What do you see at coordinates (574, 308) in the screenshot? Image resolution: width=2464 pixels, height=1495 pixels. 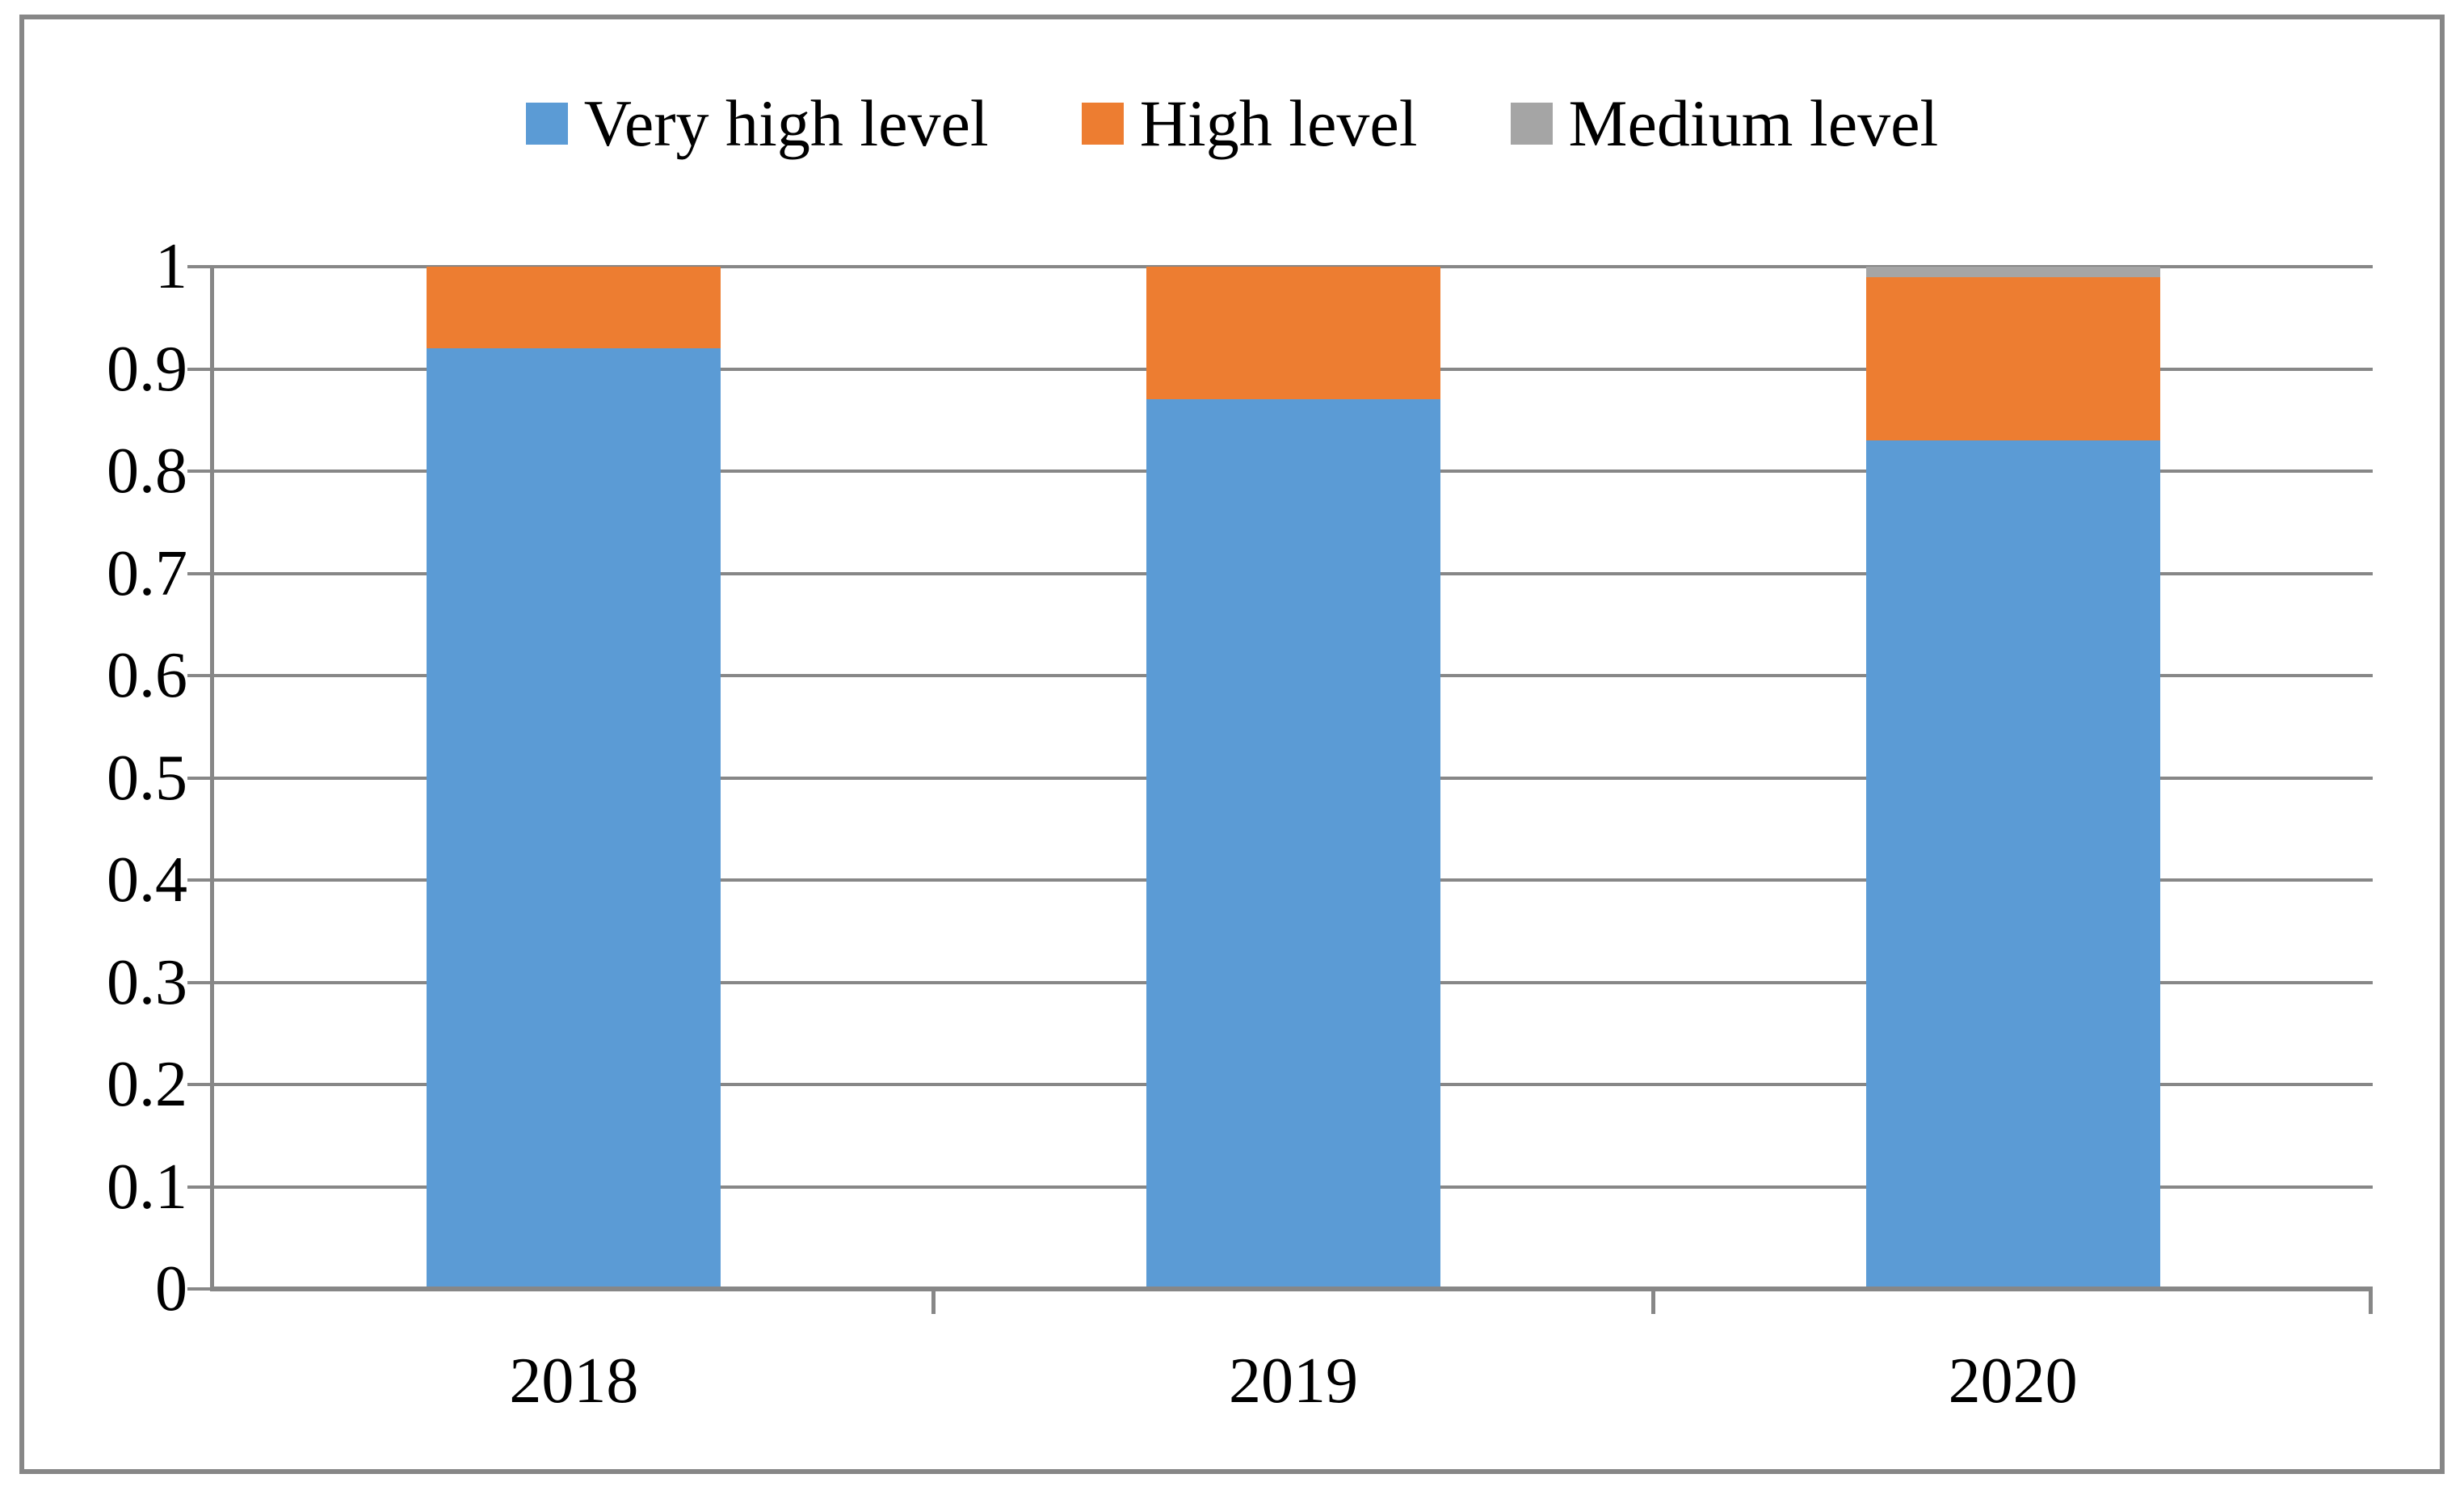 I see `bar-segment-high-level-2018` at bounding box center [574, 308].